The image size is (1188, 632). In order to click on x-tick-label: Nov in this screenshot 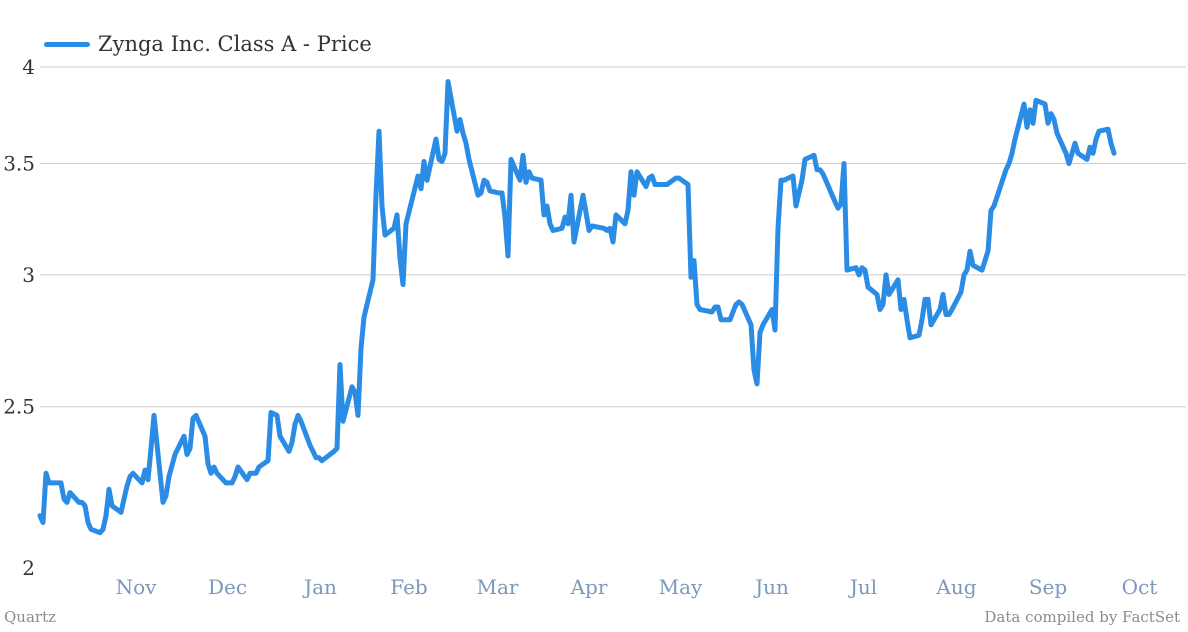, I will do `click(137, 587)`.